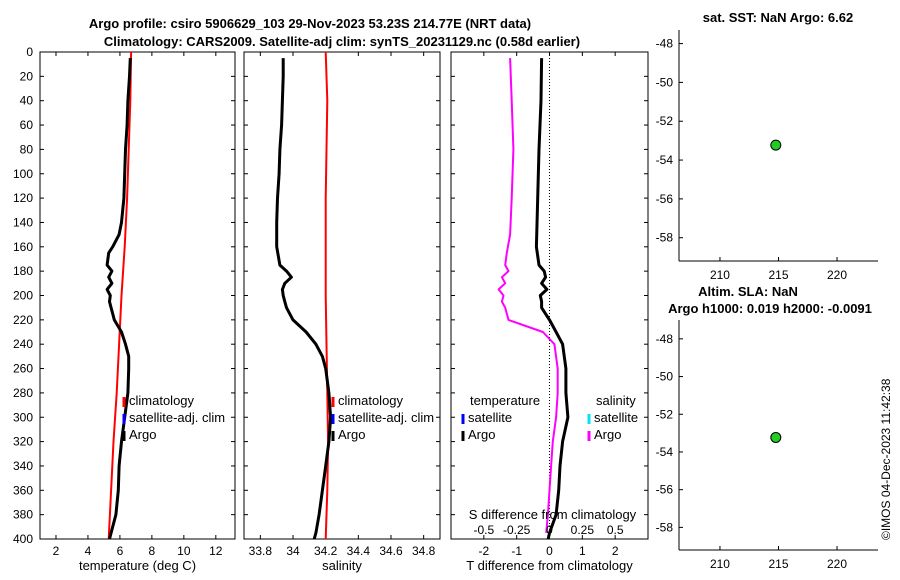  I want to click on y-tick-label: 360, so click(23, 490).